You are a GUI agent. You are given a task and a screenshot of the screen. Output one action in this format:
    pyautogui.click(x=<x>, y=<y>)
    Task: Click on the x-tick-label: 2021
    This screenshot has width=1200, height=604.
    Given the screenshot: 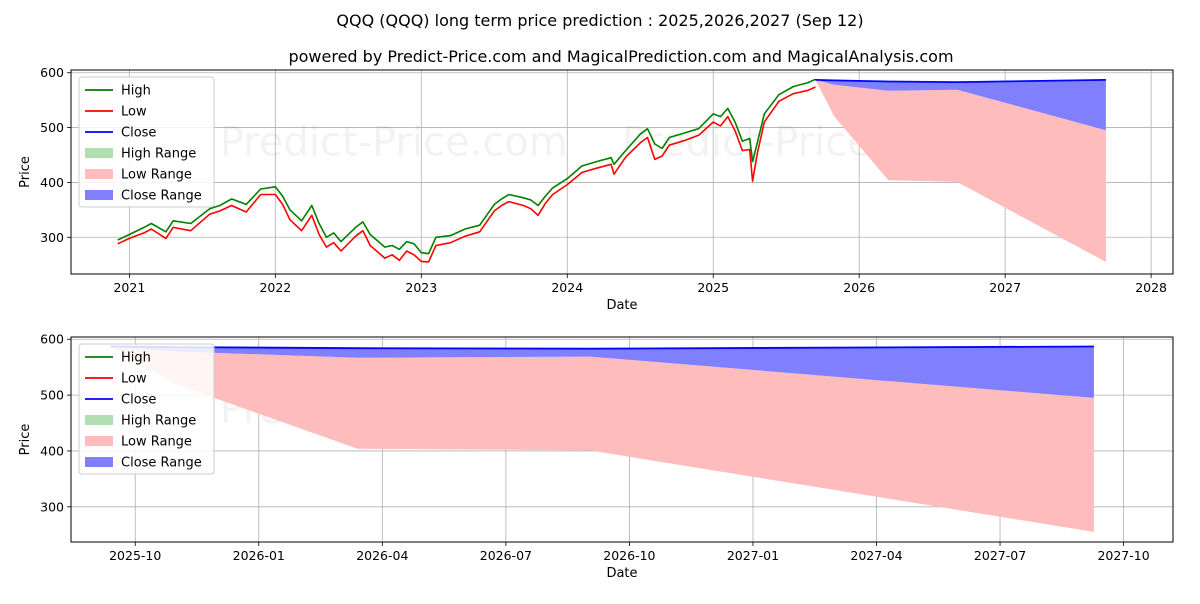 What is the action you would take?
    pyautogui.click(x=129, y=287)
    